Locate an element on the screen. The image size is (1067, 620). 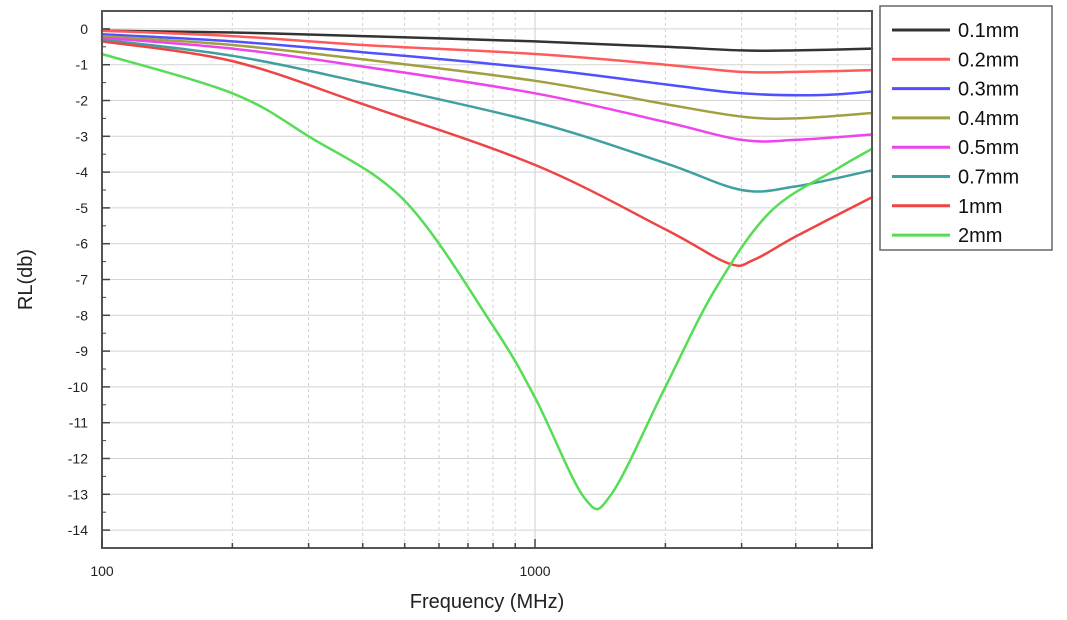
y-tick-label: -5 is located at coordinates (82, 208).